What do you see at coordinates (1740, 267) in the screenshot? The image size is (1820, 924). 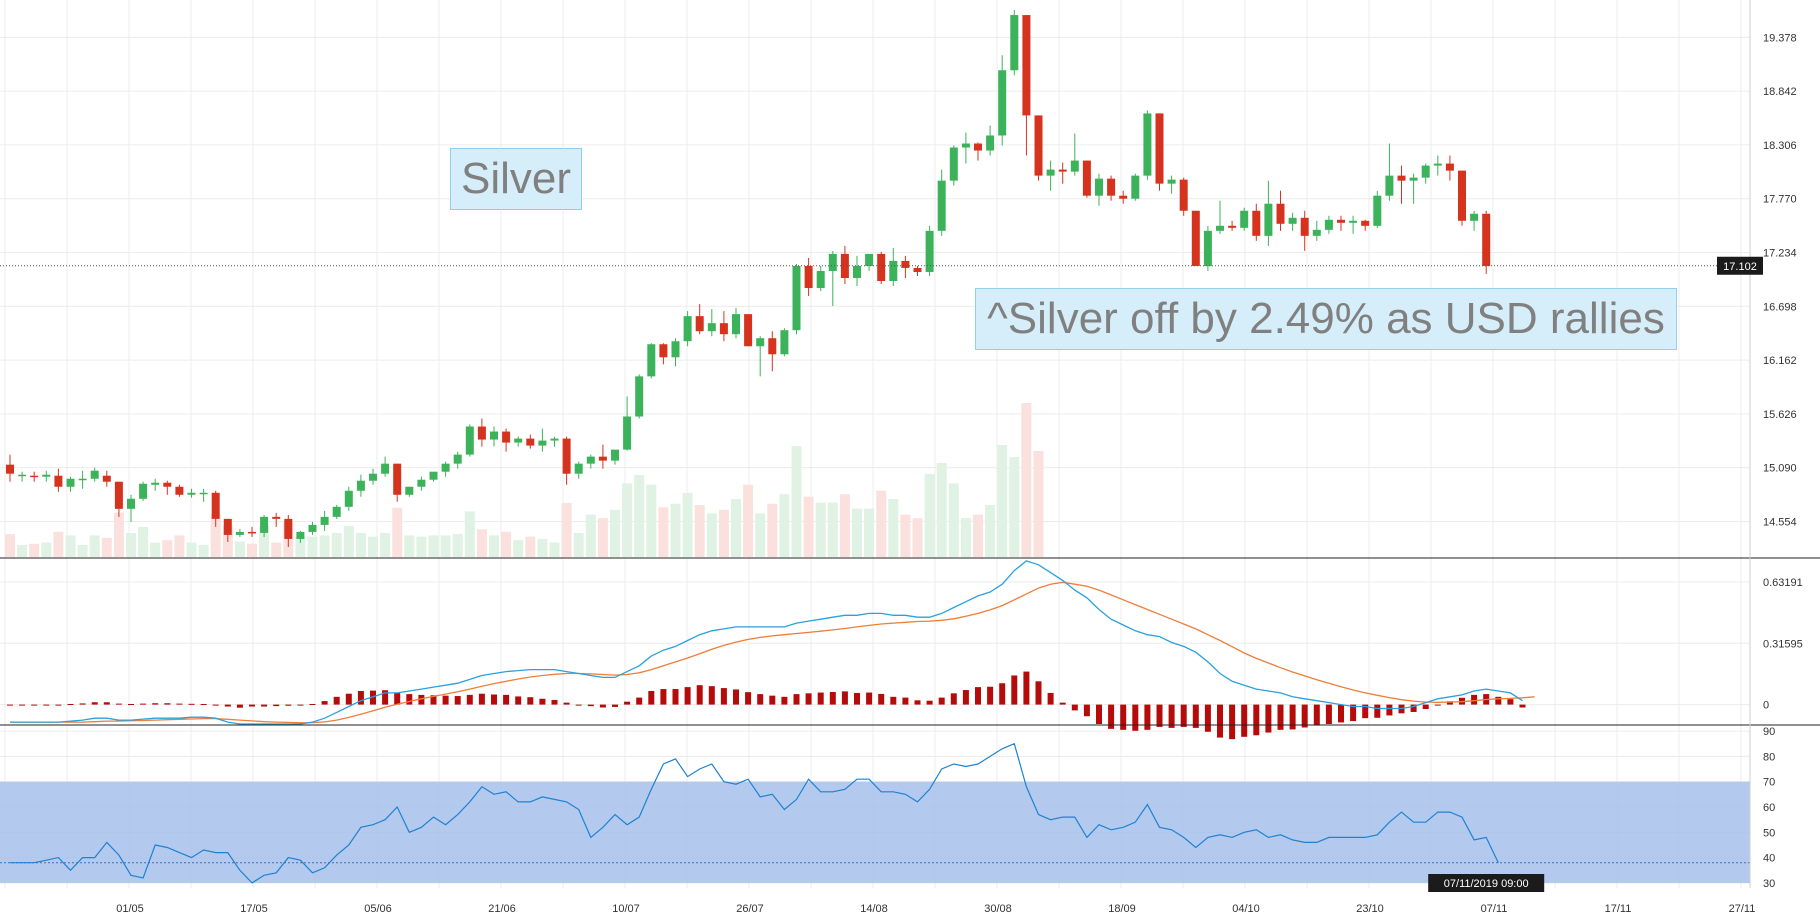 I see `last-price-label: 17.102` at bounding box center [1740, 267].